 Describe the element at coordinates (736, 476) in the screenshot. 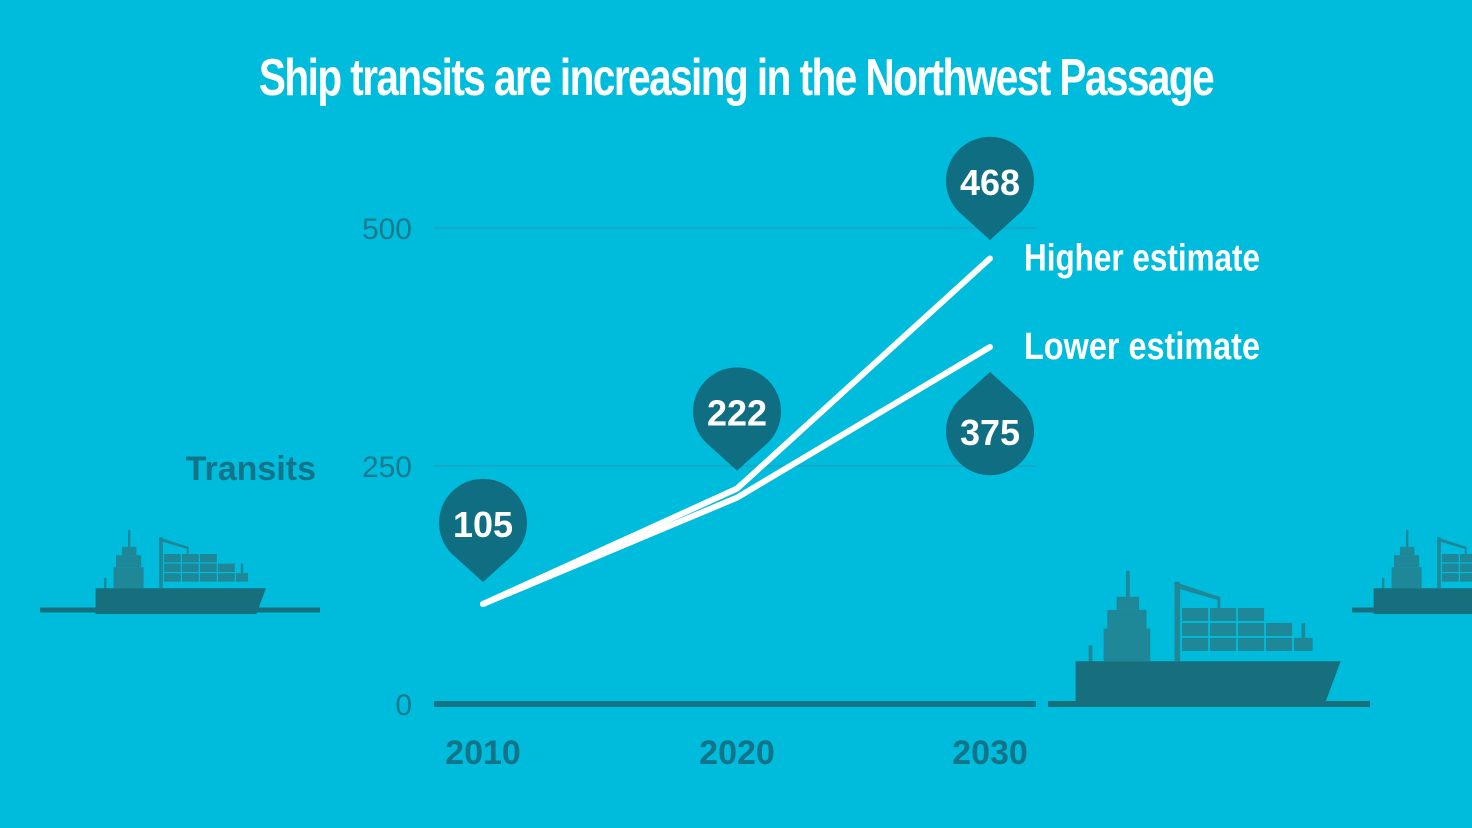

I see `series-line` at that location.